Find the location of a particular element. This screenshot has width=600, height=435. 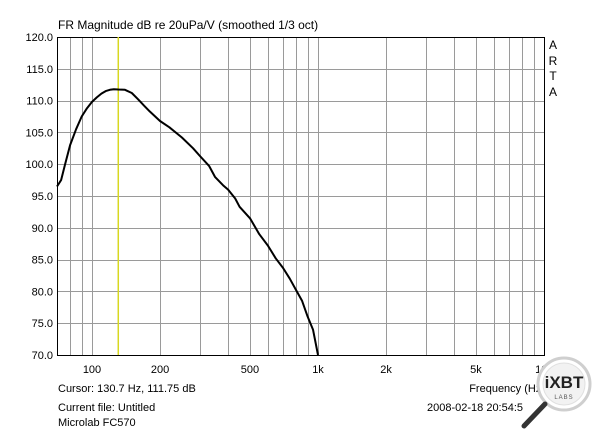

device-name: Microlab FC570 is located at coordinates (97, 423).